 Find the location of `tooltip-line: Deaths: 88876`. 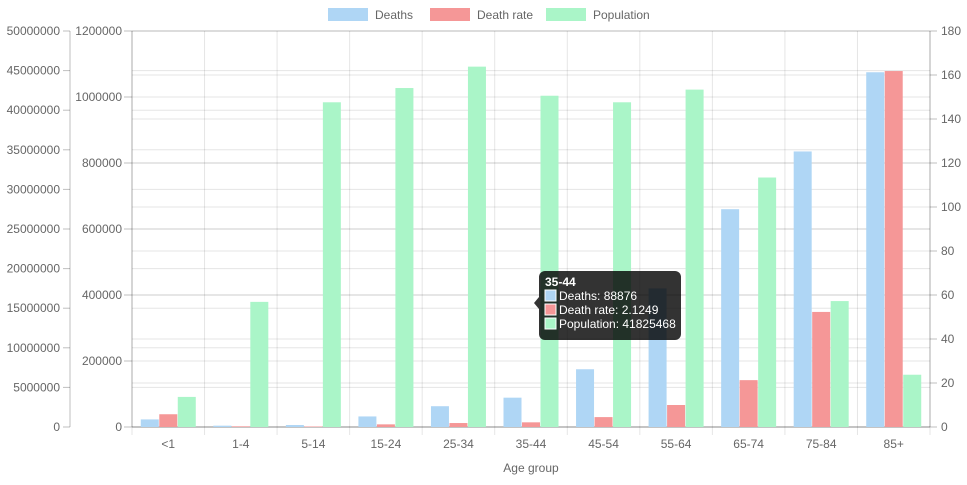

tooltip-line: Deaths: 88876 is located at coordinates (598, 296).